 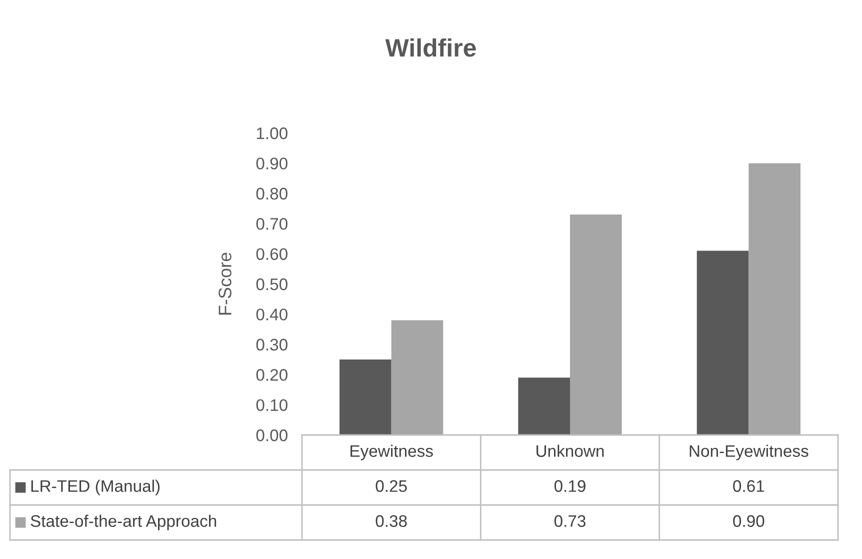 What do you see at coordinates (430, 47) in the screenshot?
I see `chart-title: Wildfire` at bounding box center [430, 47].